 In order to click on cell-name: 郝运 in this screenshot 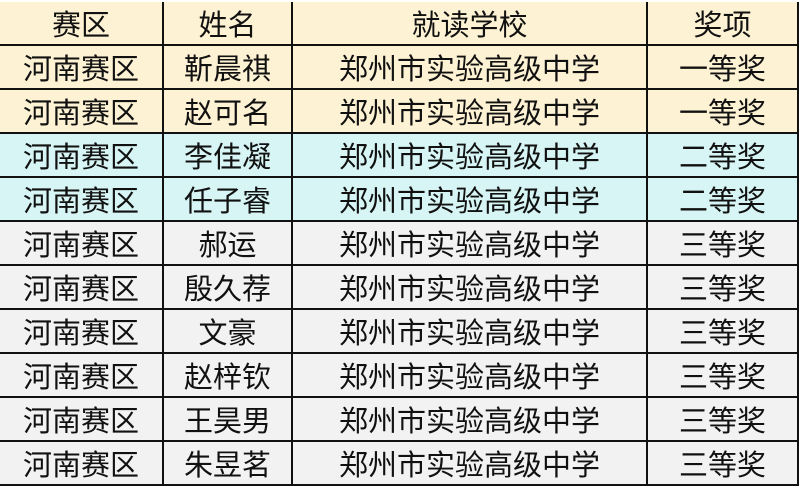, I will do `click(227, 243)`.